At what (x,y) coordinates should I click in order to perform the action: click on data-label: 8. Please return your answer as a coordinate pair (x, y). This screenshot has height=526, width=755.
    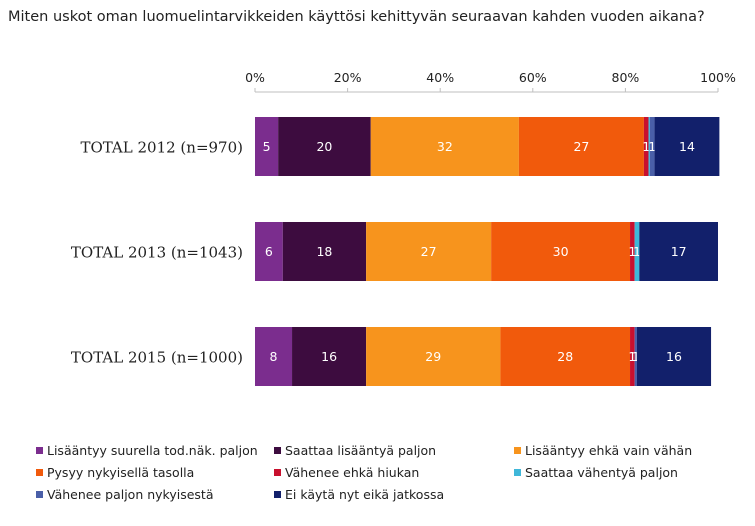
    Looking at the image, I should click on (274, 356).